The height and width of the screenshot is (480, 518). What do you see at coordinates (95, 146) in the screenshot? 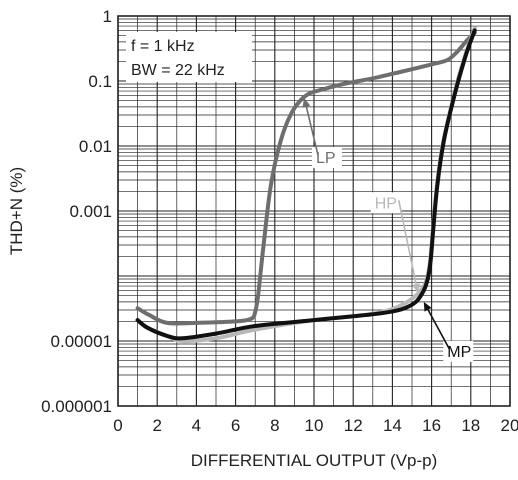
I see `y-tick-label: 0.01` at bounding box center [95, 146].